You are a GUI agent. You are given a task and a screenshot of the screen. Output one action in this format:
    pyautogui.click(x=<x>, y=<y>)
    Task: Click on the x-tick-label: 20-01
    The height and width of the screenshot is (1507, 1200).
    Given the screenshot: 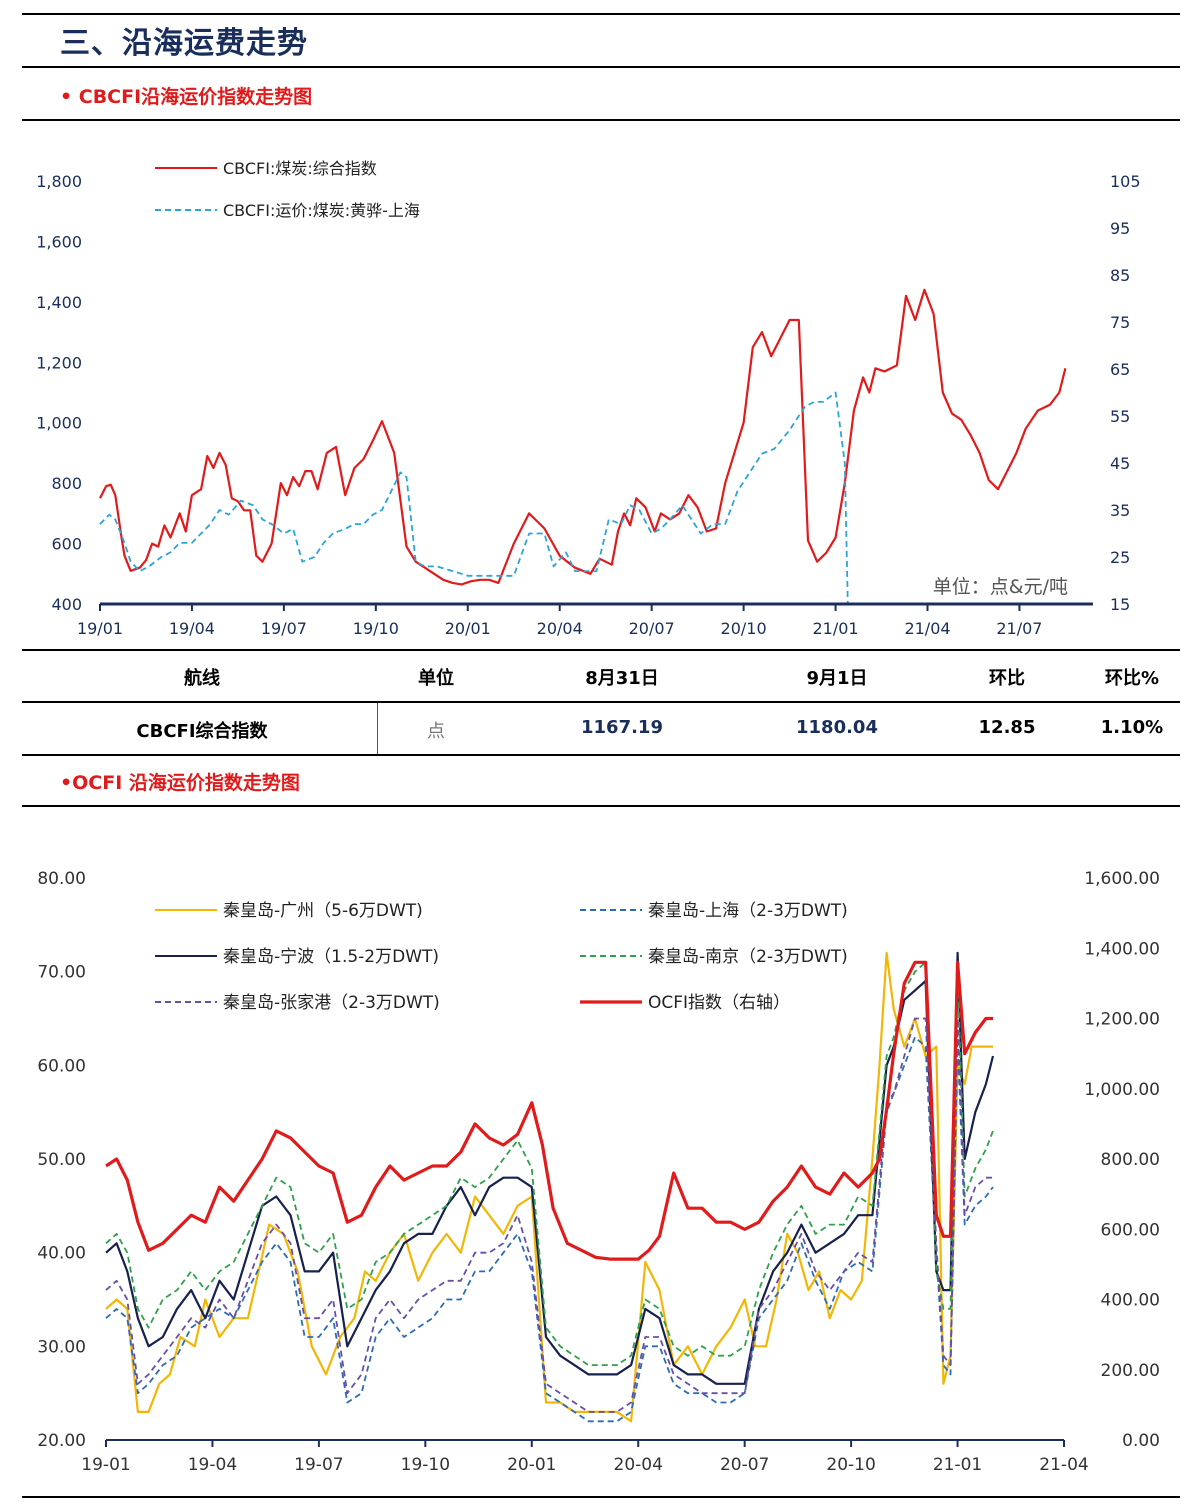 What is the action you would take?
    pyautogui.click(x=531, y=1465)
    